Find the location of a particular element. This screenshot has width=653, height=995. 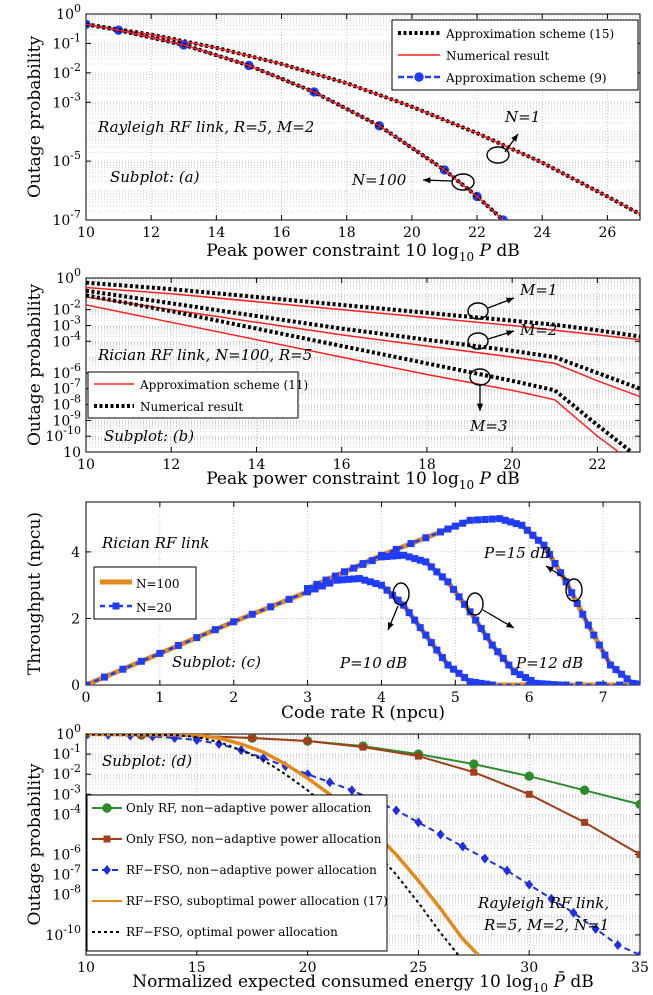

series-dotted-black is located at coordinates (359, 372).